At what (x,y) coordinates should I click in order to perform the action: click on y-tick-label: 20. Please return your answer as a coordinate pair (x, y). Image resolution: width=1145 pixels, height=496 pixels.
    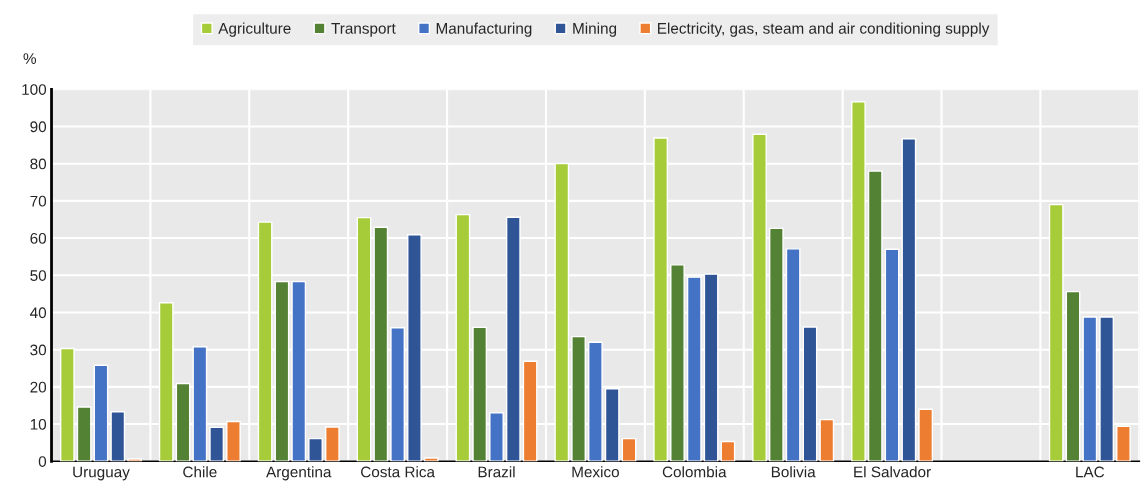
    Looking at the image, I should click on (38, 387).